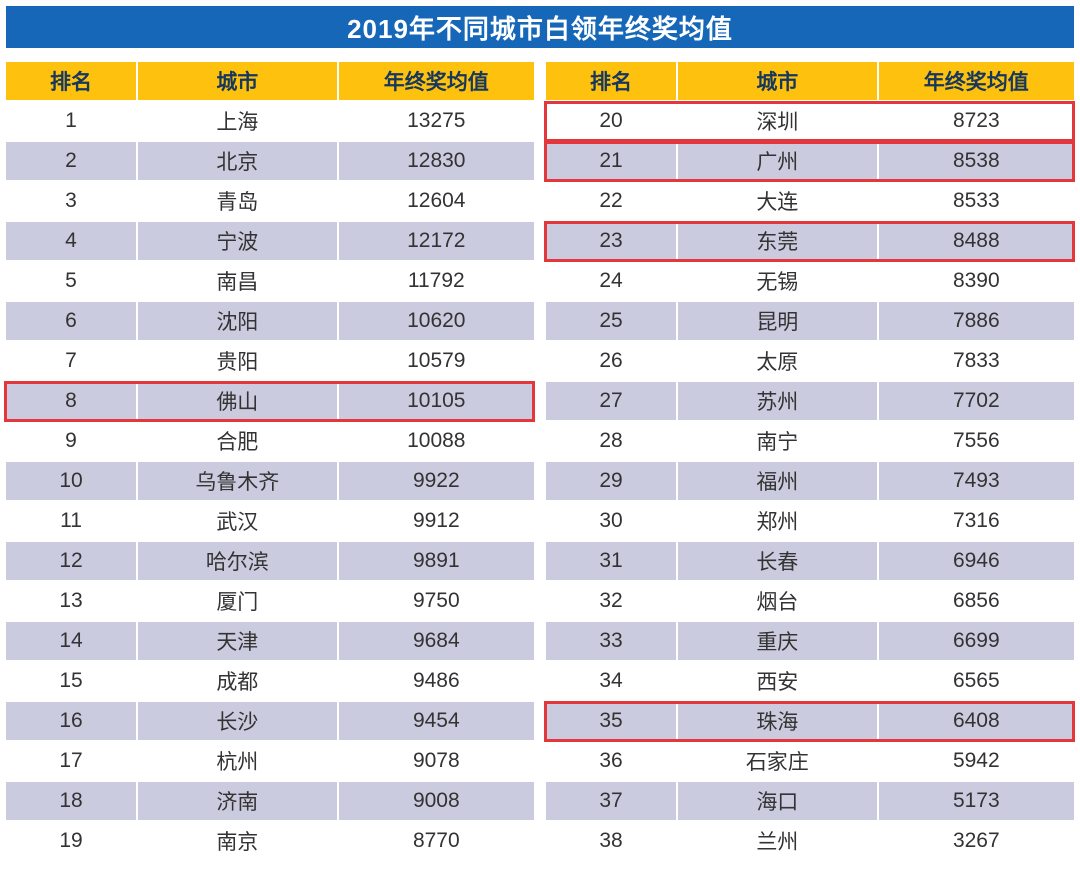 This screenshot has height=877, width=1080. Describe the element at coordinates (72, 722) in the screenshot. I see `rank-cell: 16` at that location.